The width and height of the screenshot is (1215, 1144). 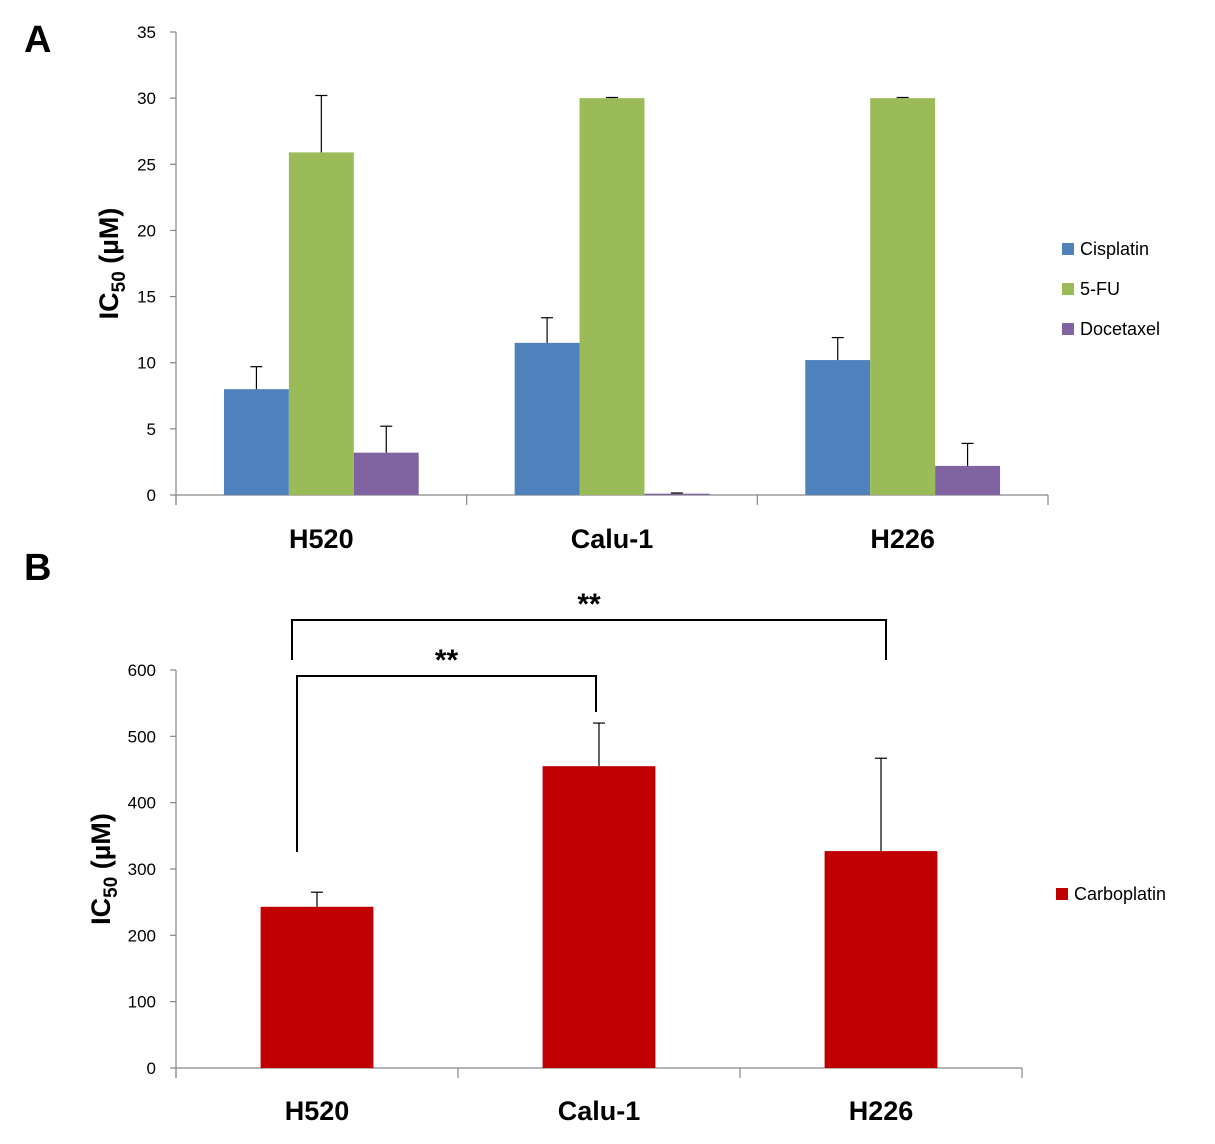 I want to click on legend-label: Docetaxel, so click(x=1120, y=329).